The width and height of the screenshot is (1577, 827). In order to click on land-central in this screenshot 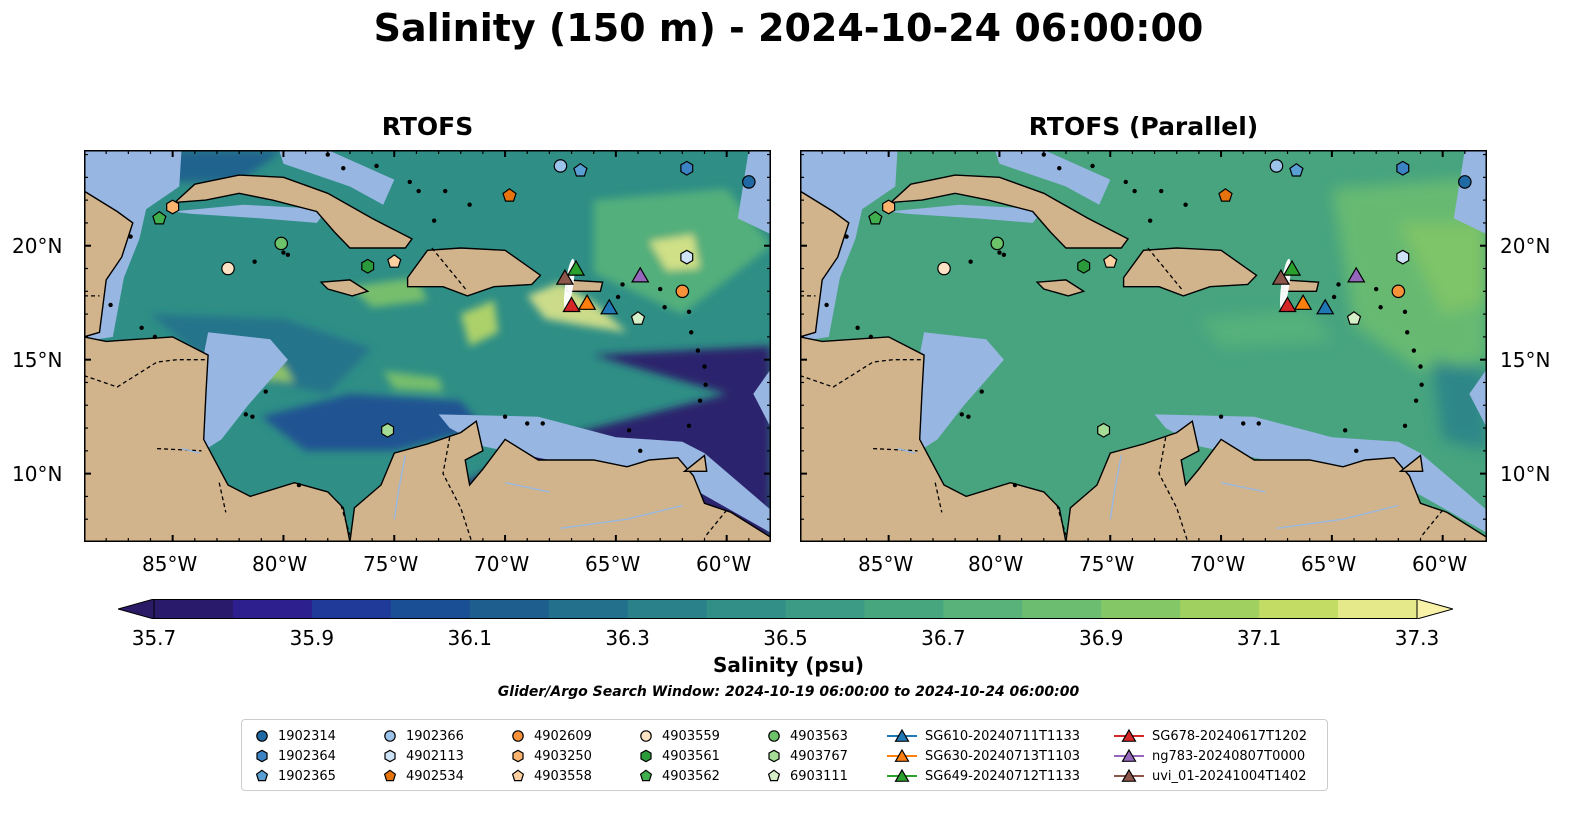, I will do `click(933, 439)`.